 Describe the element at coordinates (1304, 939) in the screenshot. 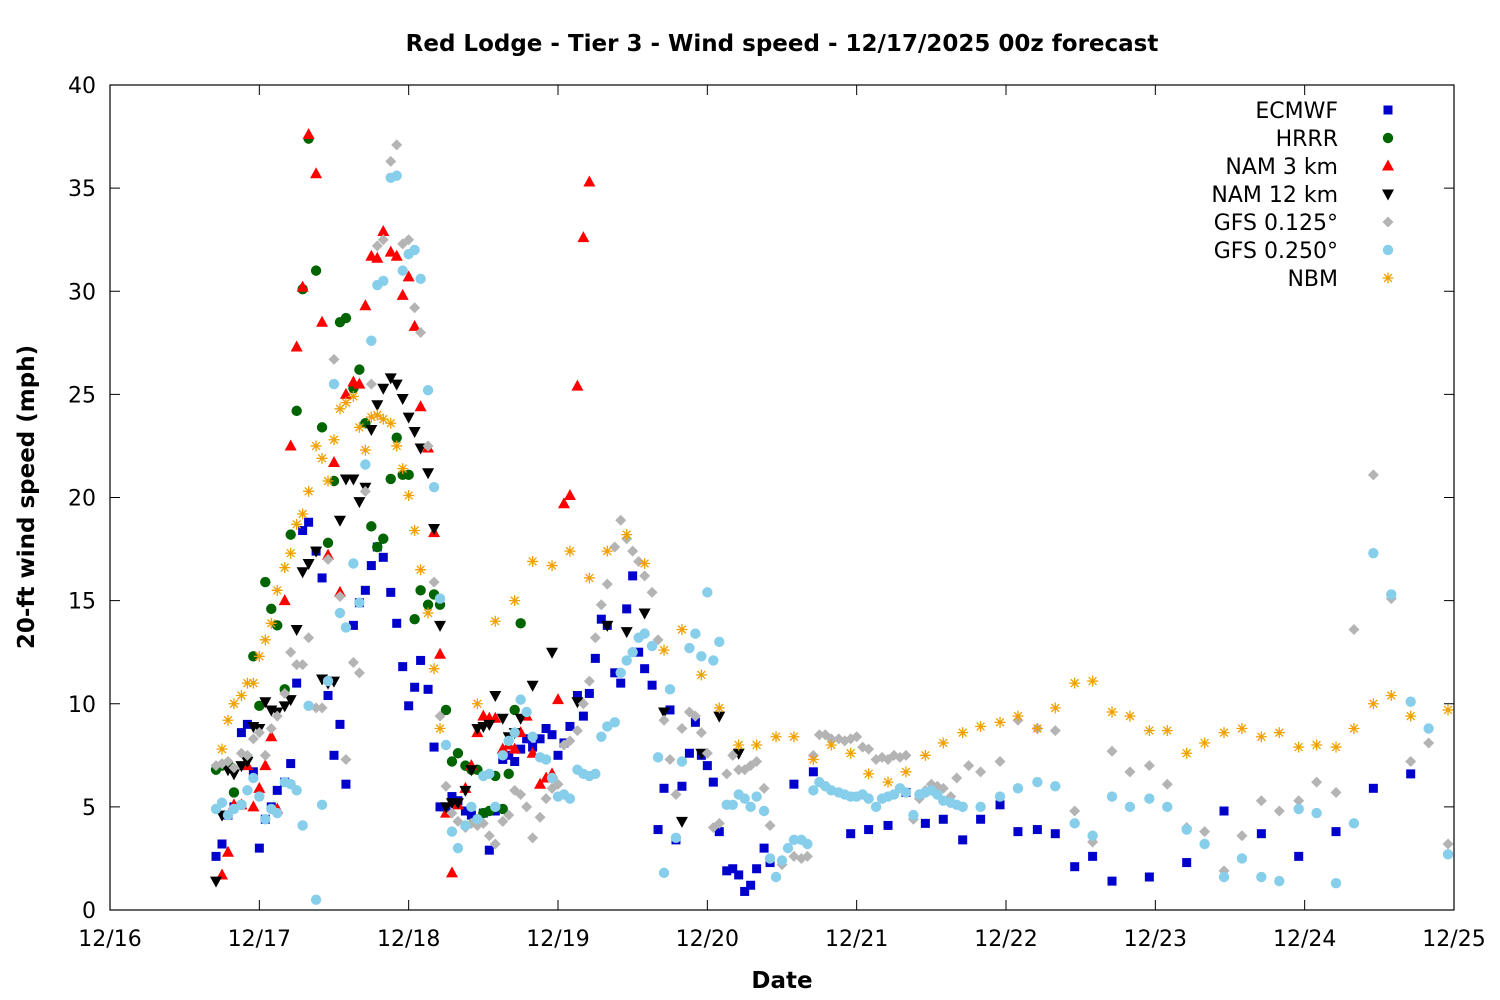

I see `x-tick-label: 12/24` at that location.